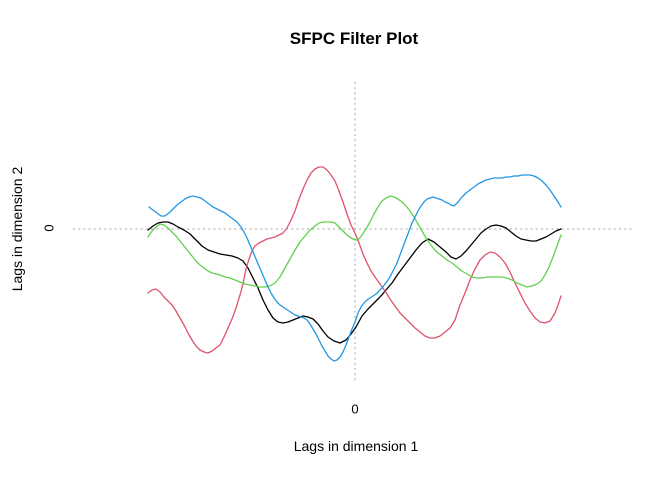 The image size is (672, 480). Describe the element at coordinates (354, 241) in the screenshot. I see `series-filter-green` at that location.